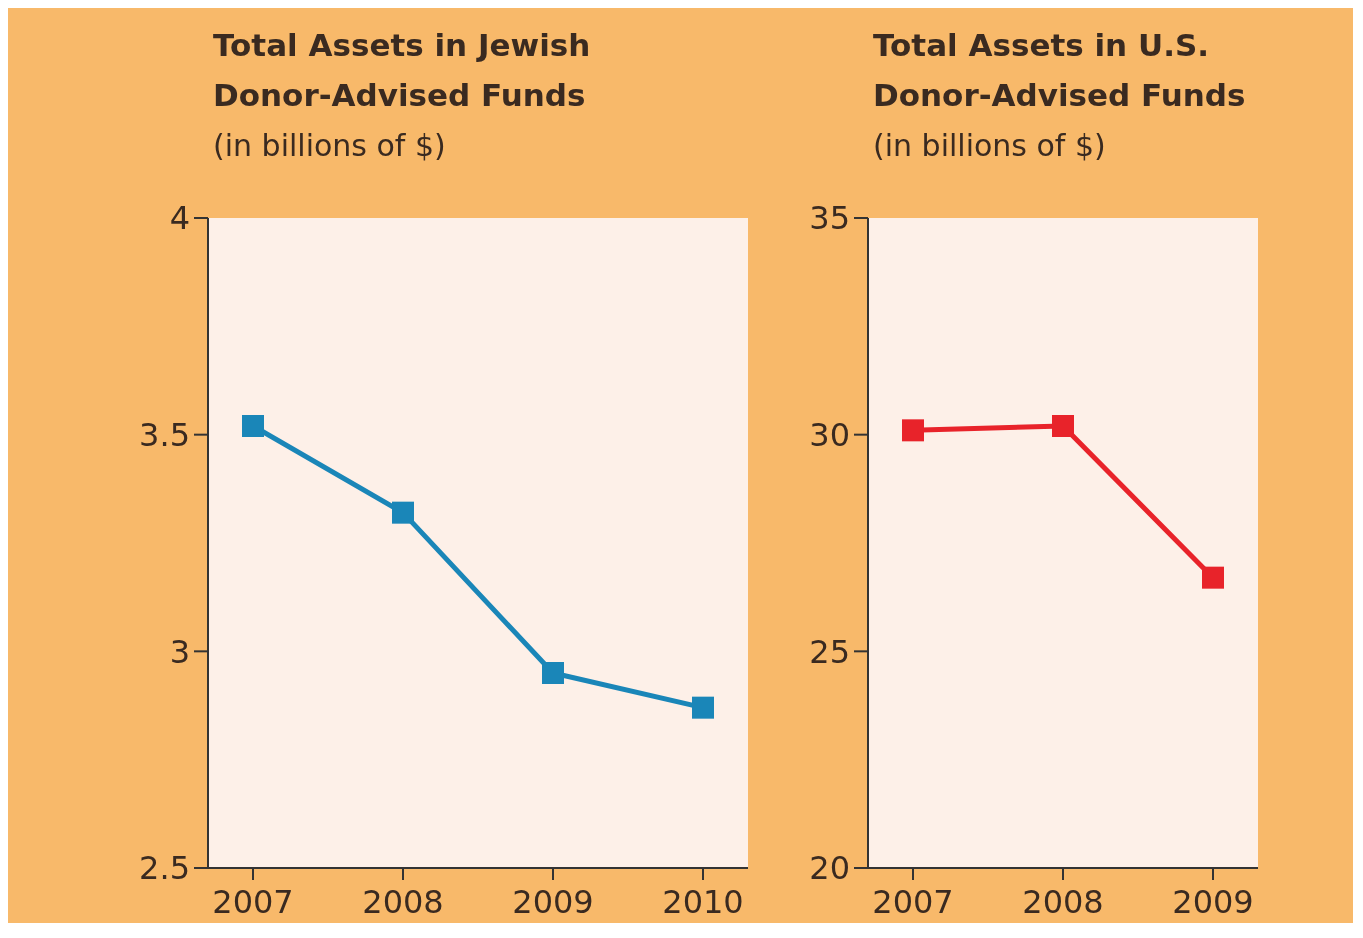 The height and width of the screenshot is (938, 1363). What do you see at coordinates (179, 218) in the screenshot?
I see `y-tick-label: 4` at bounding box center [179, 218].